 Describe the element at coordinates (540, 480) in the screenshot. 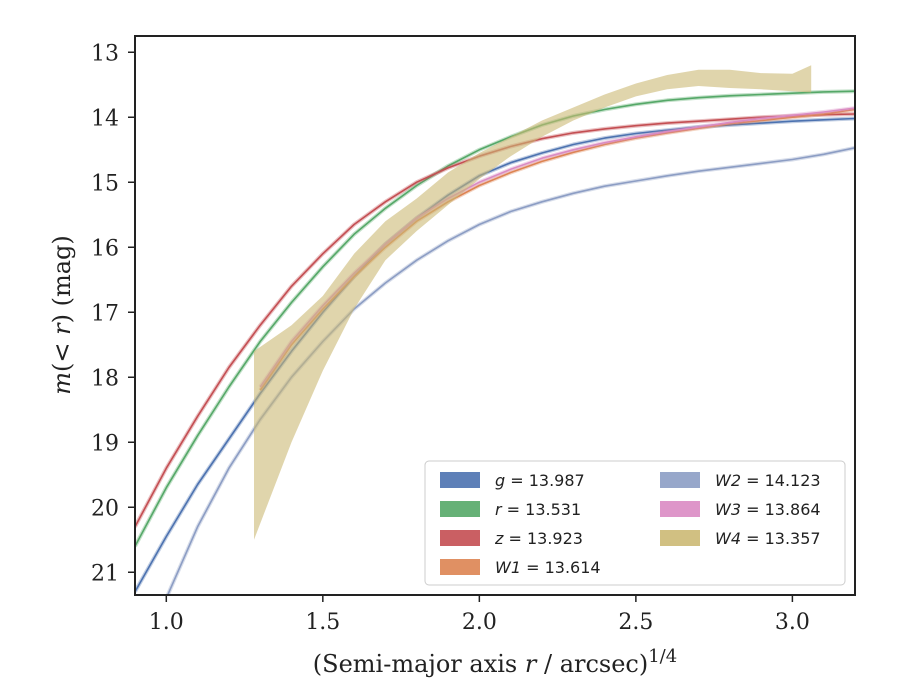

I see `legend-label-g: g = 13.987` at that location.